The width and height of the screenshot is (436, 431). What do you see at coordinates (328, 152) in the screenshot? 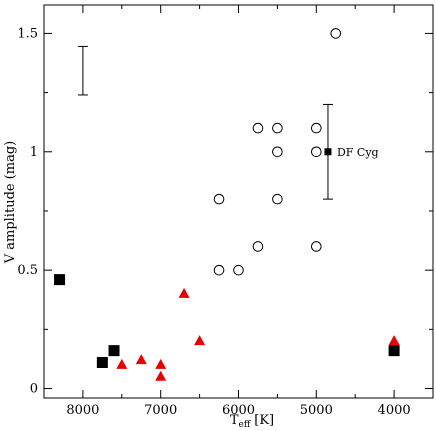
I see `df-cyg-point` at bounding box center [328, 152].